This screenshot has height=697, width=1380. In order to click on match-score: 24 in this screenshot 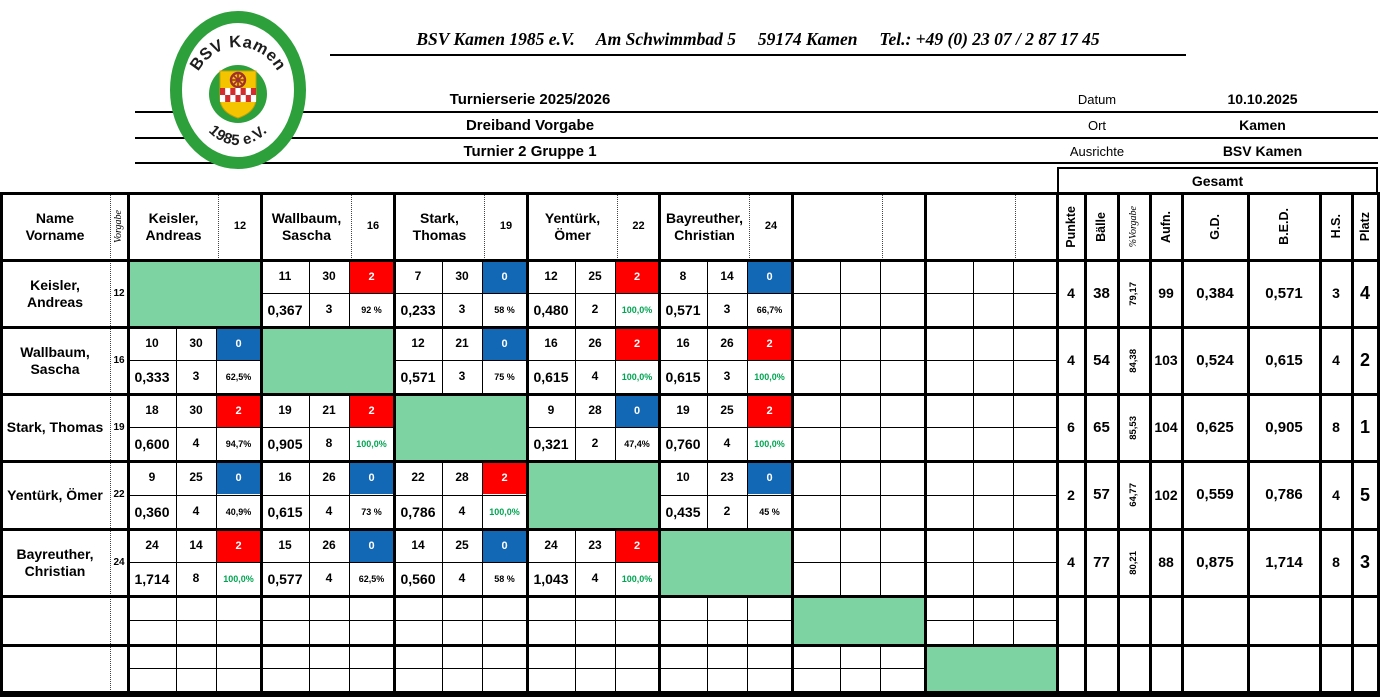, I will do `click(152, 544)`.